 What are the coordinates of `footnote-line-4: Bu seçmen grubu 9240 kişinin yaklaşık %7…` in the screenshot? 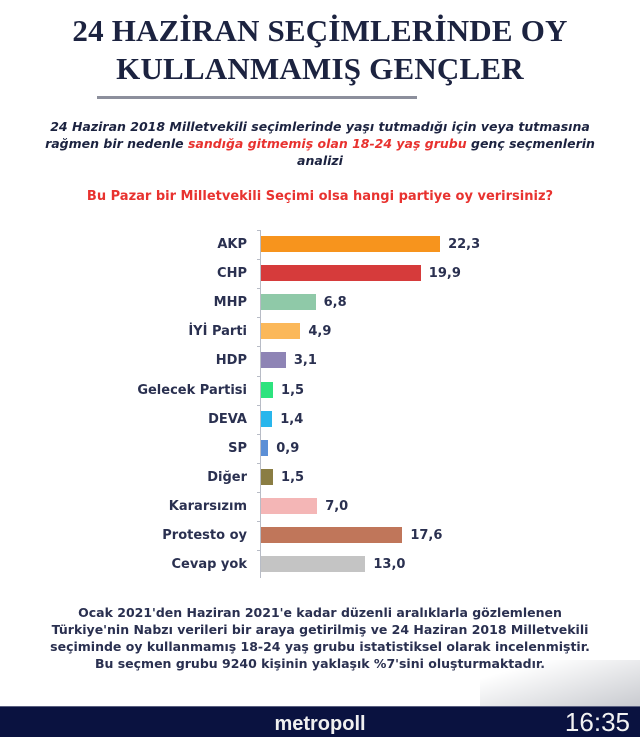 It's located at (320, 663).